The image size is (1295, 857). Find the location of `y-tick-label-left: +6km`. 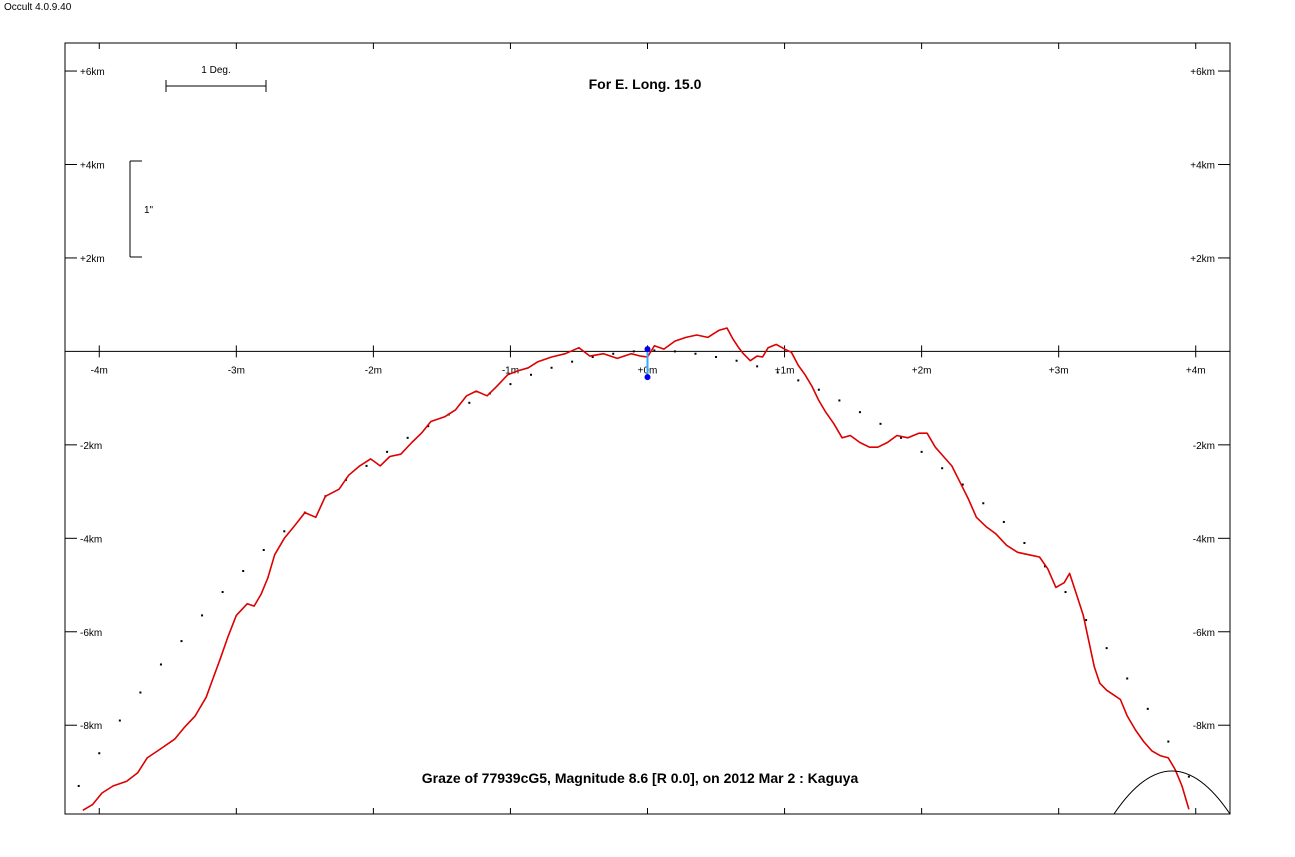

y-tick-label-left: +6km is located at coordinates (92, 72).